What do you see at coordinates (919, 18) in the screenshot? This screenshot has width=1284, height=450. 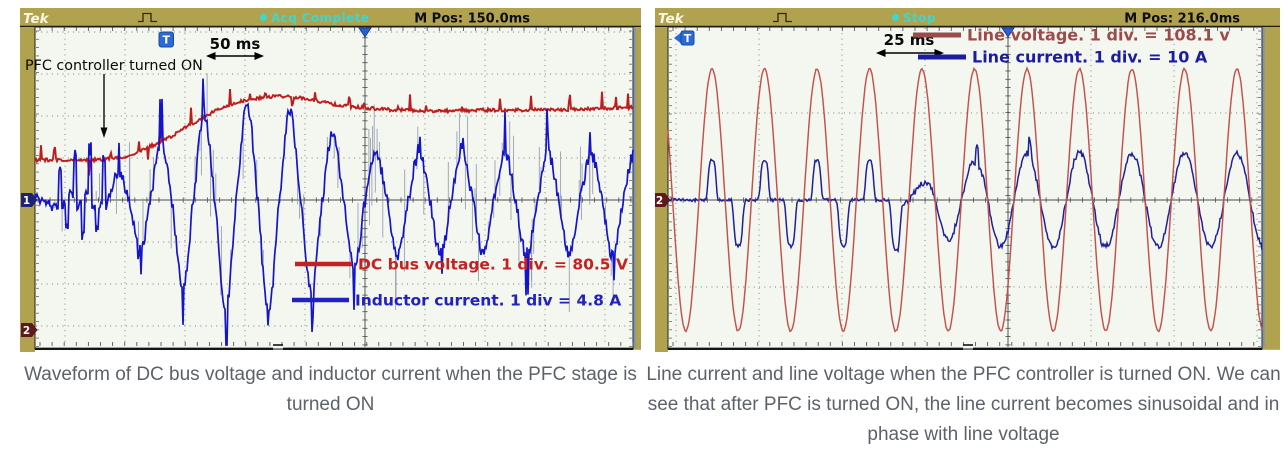 I see `acquisition-status: Stop` at bounding box center [919, 18].